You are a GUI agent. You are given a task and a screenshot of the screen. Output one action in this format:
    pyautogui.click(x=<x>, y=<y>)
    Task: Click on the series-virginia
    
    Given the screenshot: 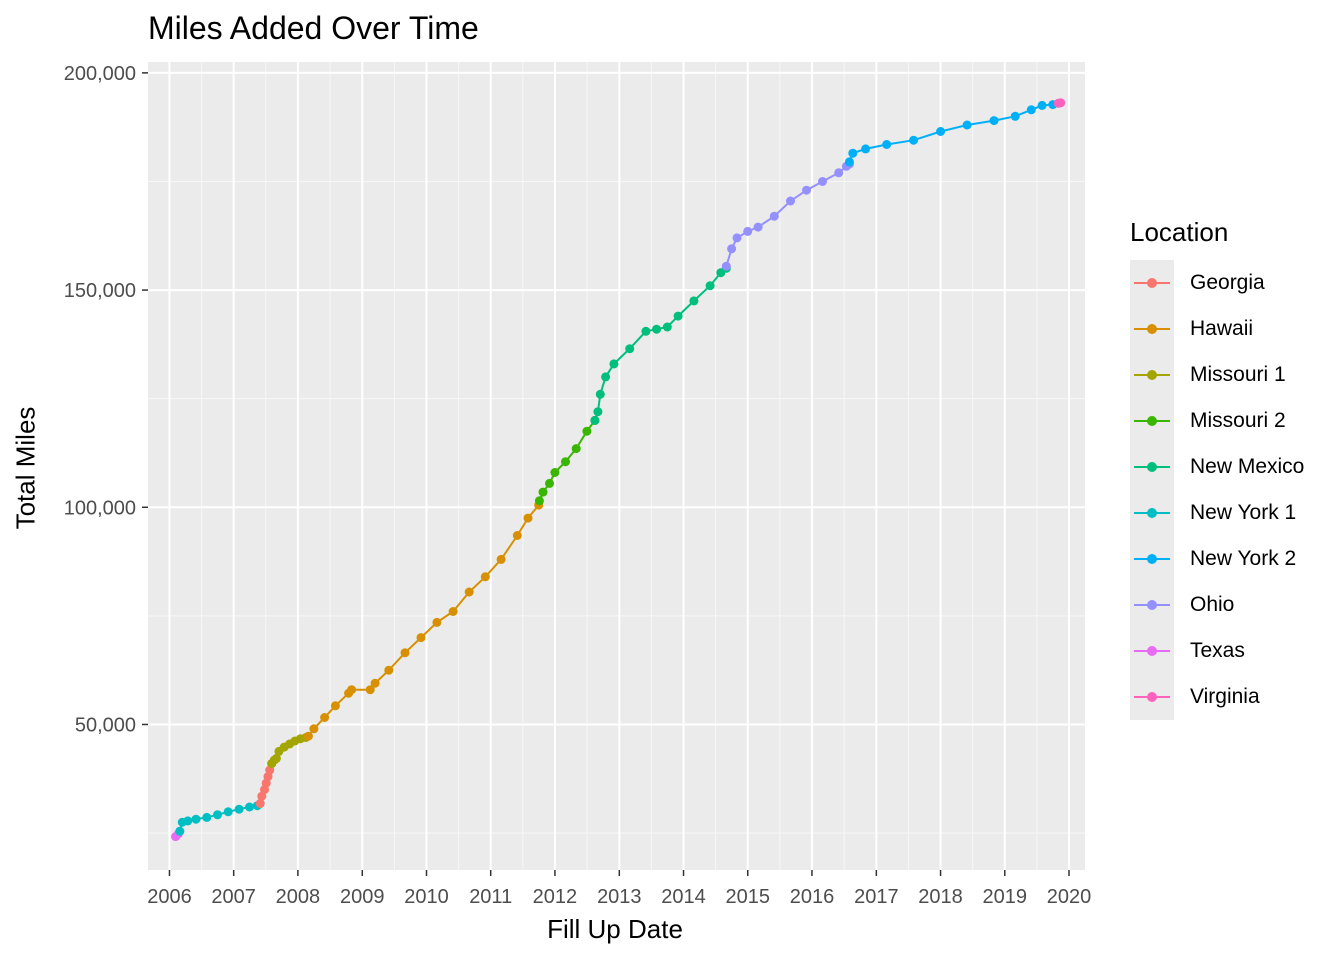 What is the action you would take?
    pyautogui.click(x=1059, y=103)
    